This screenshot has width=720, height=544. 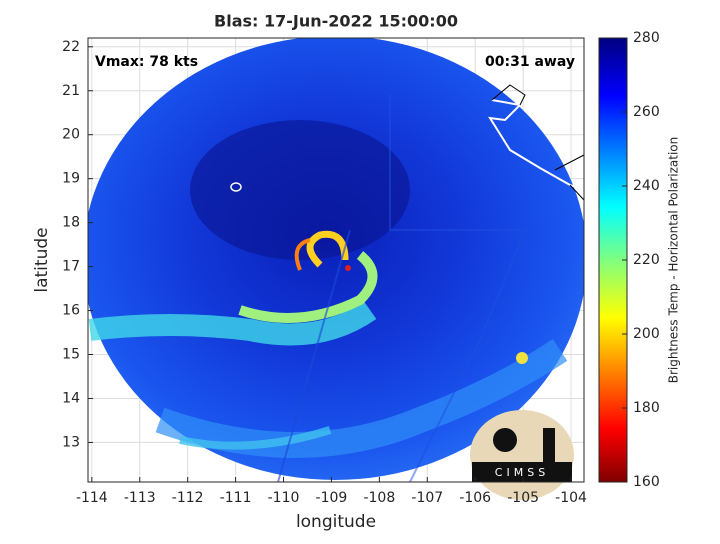 What do you see at coordinates (336, 21) in the screenshot?
I see `title: Blas: 17-Jun-2022 15:00:00` at bounding box center [336, 21].